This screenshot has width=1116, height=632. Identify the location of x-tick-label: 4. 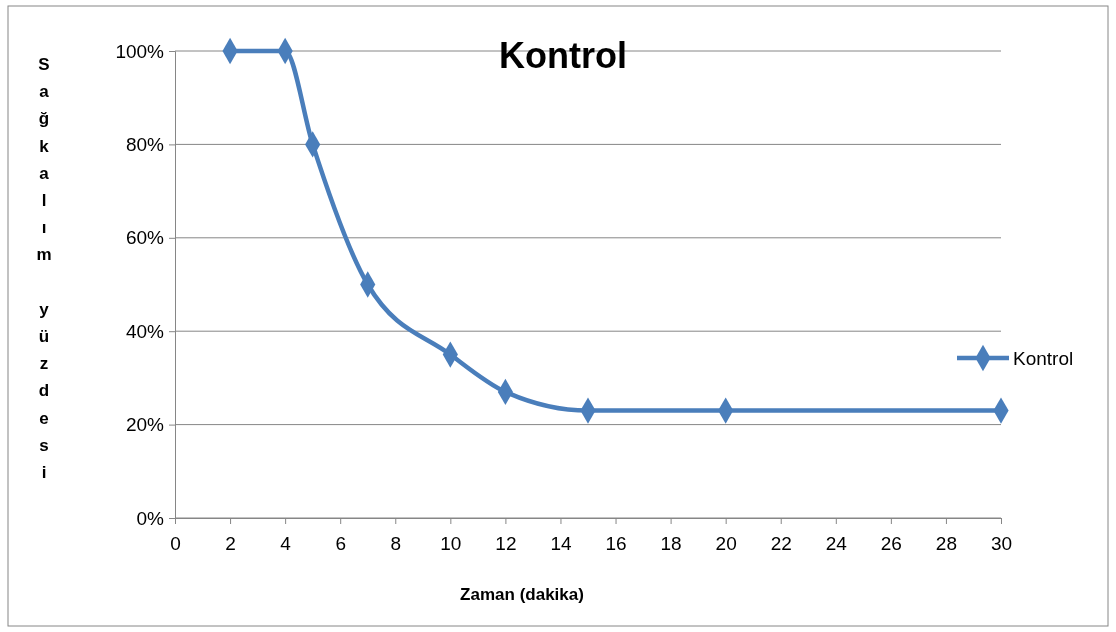
(286, 543).